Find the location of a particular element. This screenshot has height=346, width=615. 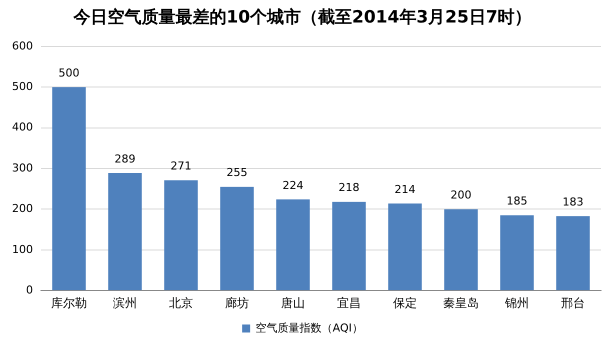

data-label: 218 is located at coordinates (349, 187).